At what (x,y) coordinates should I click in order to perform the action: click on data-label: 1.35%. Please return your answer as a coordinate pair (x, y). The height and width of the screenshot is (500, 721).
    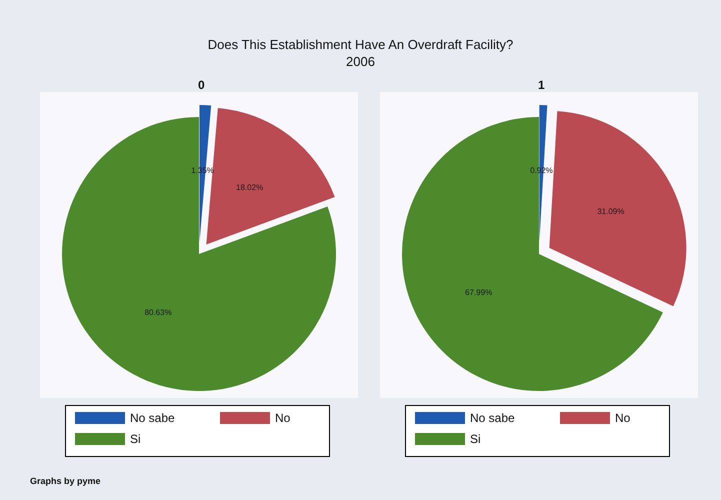
    Looking at the image, I should click on (202, 171).